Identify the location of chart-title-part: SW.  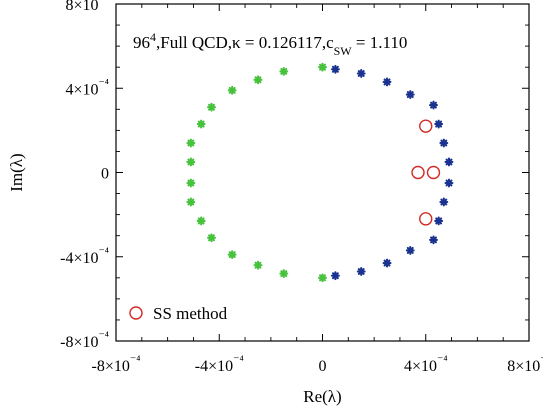
(343, 51).